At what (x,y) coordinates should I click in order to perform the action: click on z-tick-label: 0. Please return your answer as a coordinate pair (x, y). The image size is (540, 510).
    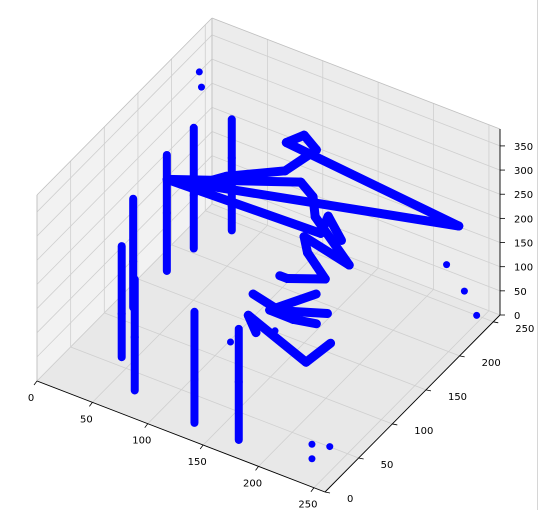
    Looking at the image, I should click on (517, 316).